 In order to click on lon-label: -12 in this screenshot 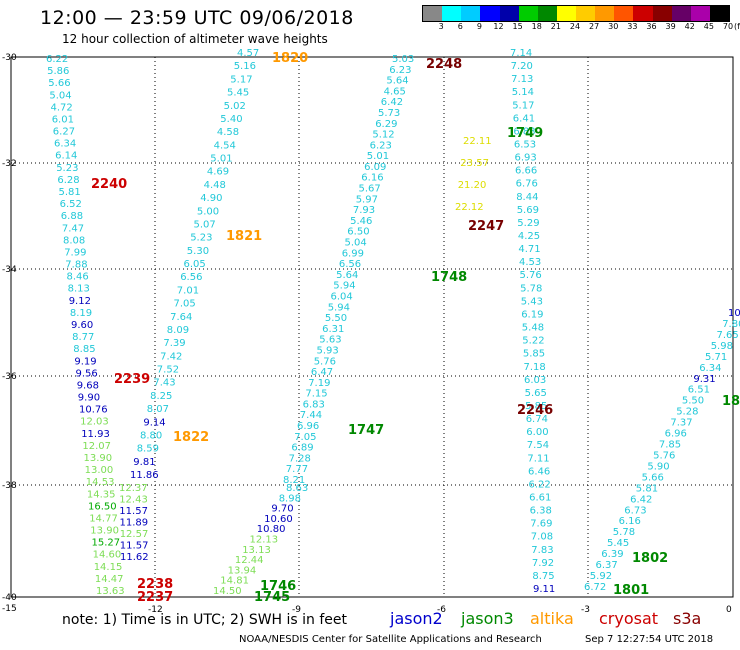, I will do `click(155, 610)`.